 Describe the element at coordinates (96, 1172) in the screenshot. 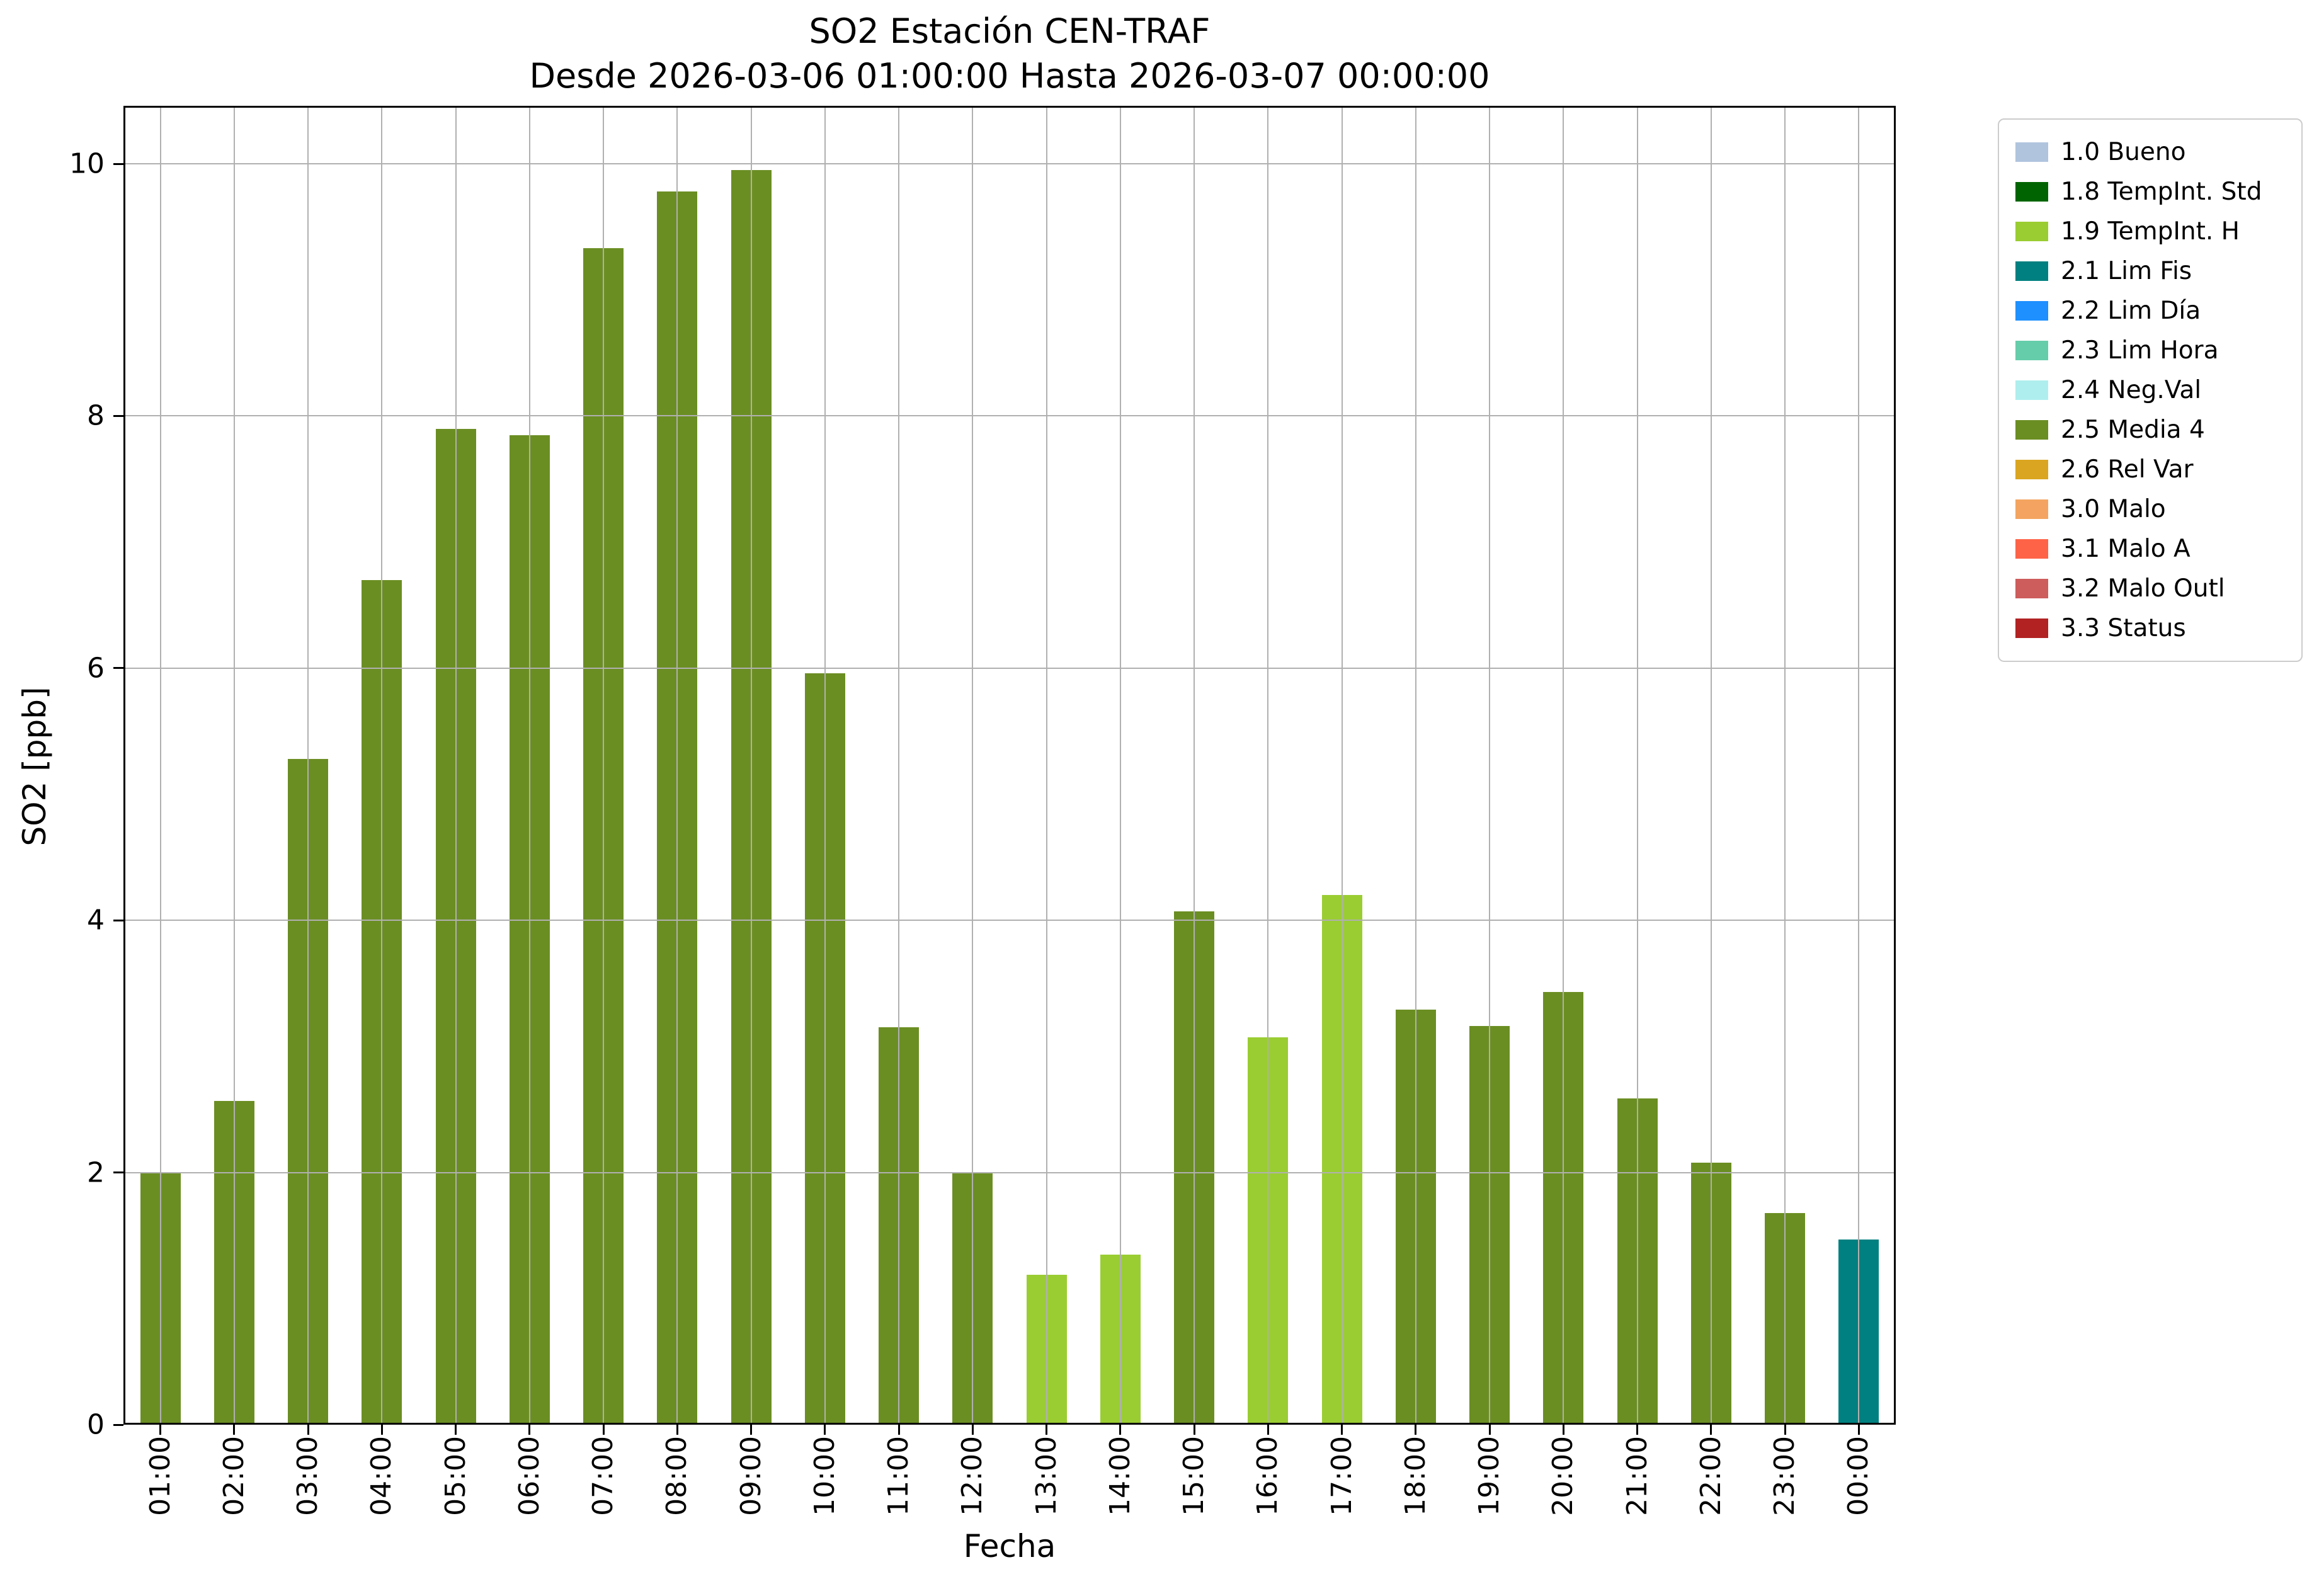

I see `y-tick-label: 2` at that location.